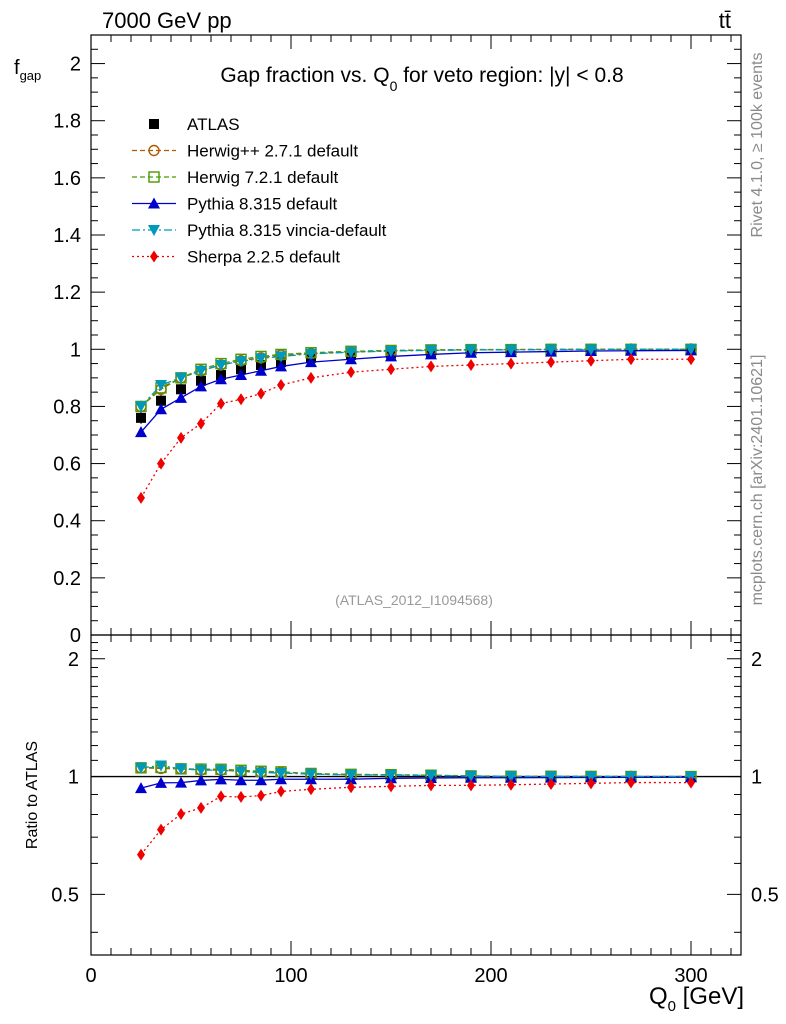  Describe the element at coordinates (757, 480) in the screenshot. I see `source-label: mcplots.cern.ch [arXiv:2401.10621]` at that location.